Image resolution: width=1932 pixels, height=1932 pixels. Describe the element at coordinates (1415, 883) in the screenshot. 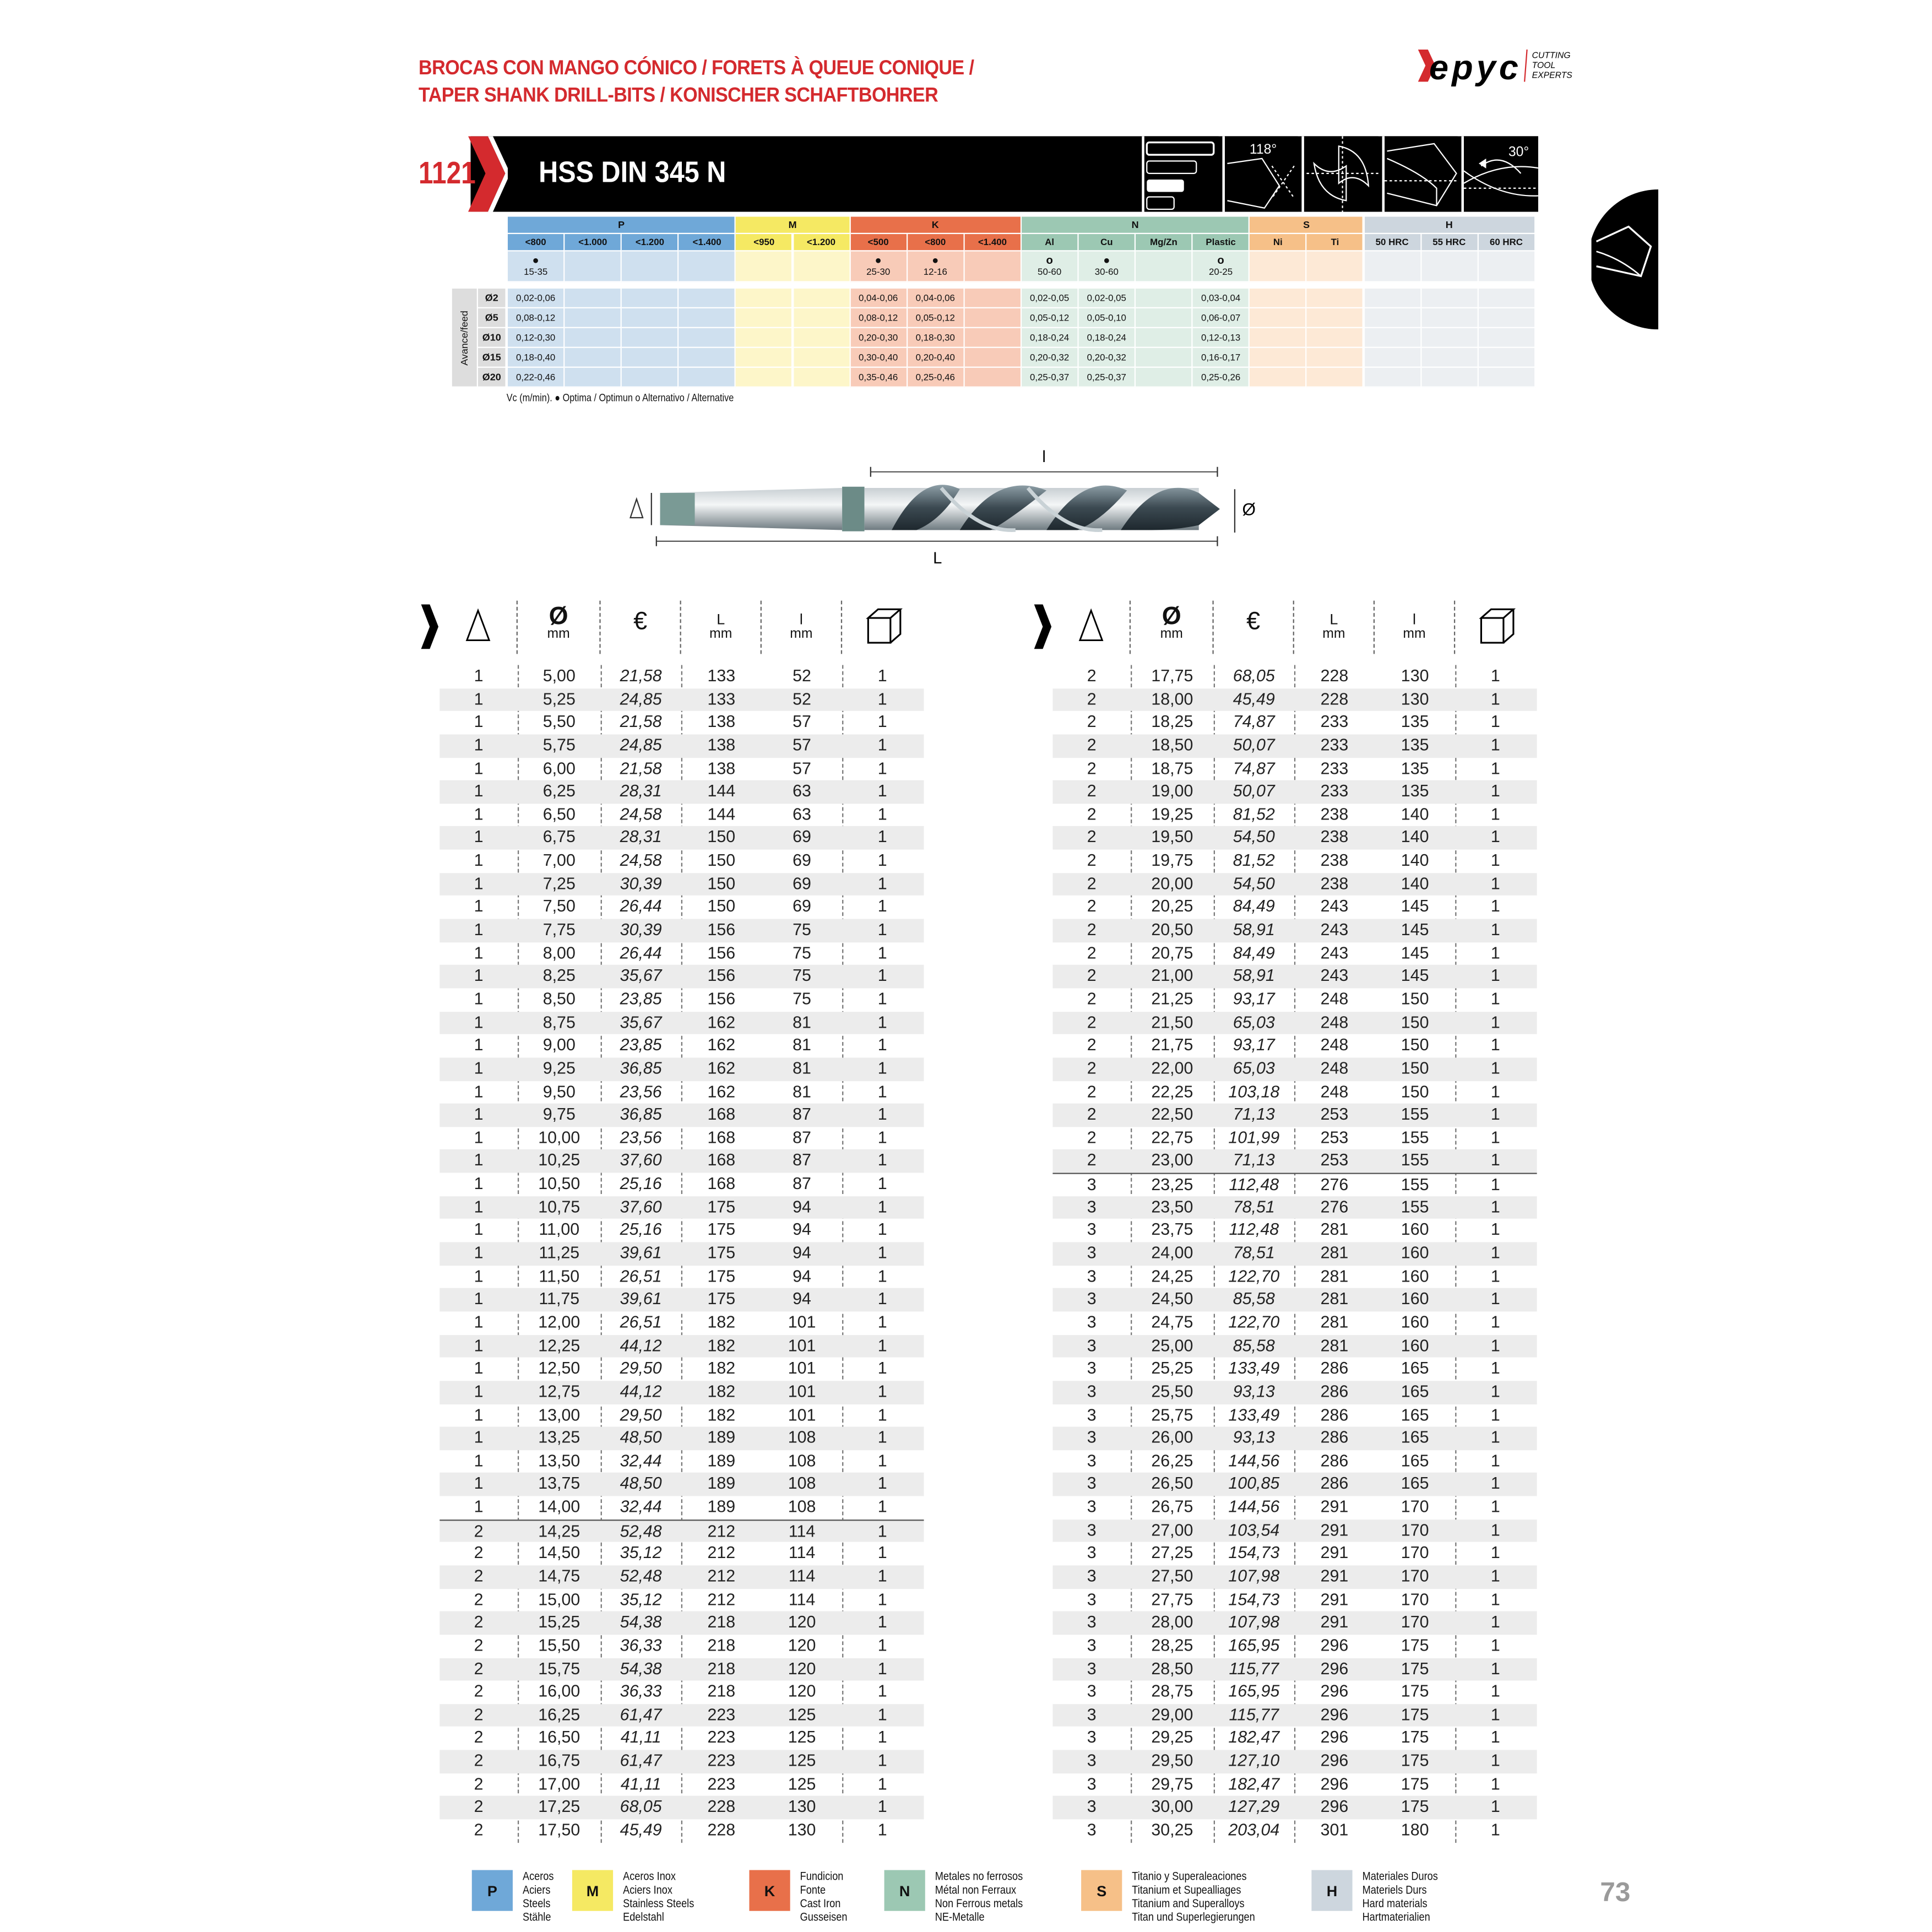

I see `flute-length-cell: 140` at that location.